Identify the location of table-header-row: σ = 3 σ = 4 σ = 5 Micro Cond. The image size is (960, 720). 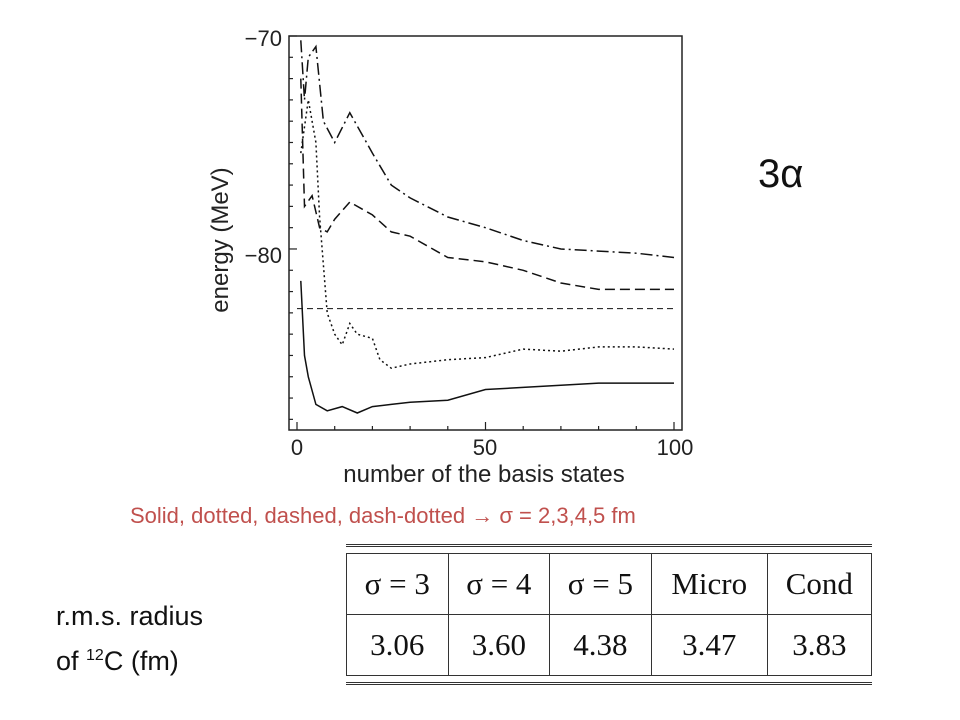
(609, 584).